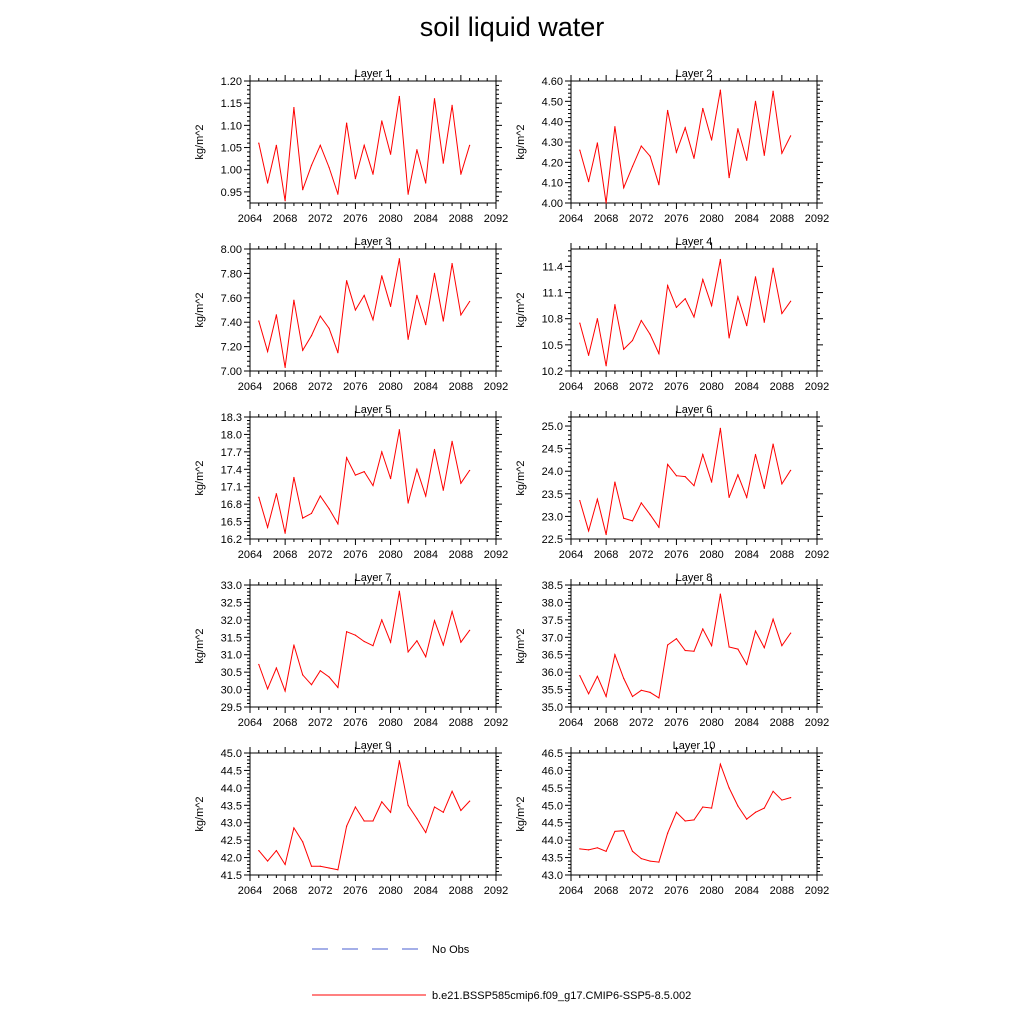 This screenshot has height=1024, width=1024. I want to click on y-tick-label: 43.5, so click(231, 806).